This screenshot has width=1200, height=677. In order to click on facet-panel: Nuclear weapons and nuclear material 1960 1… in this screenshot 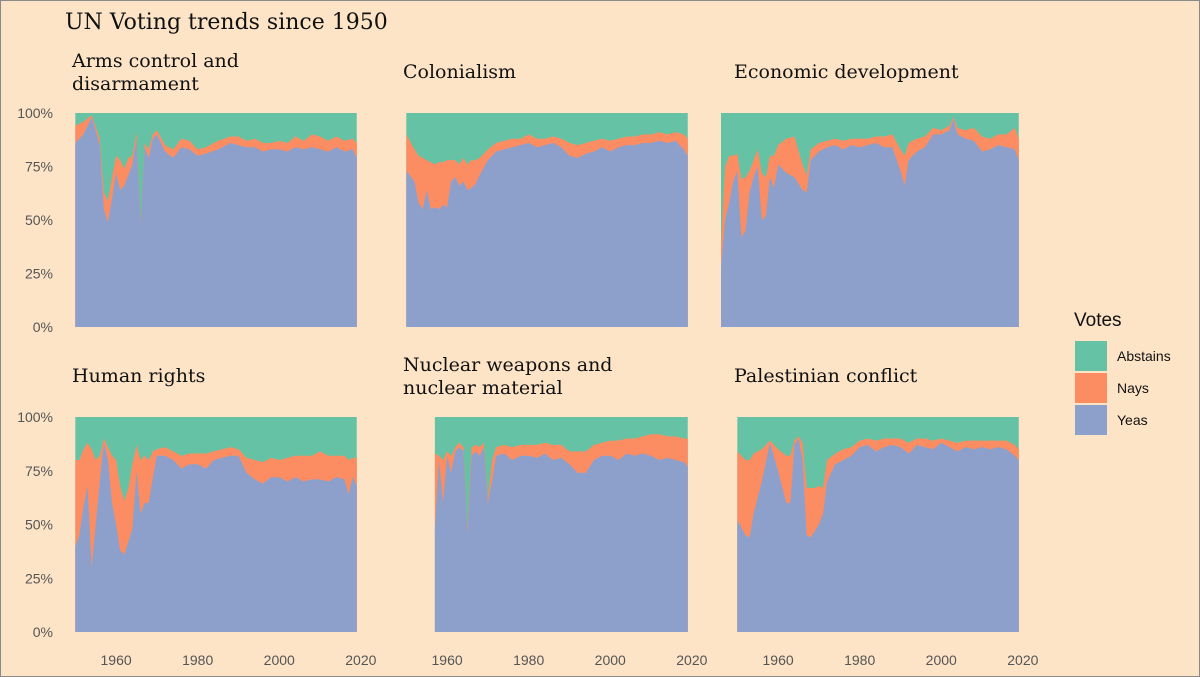, I will do `click(555, 511)`.